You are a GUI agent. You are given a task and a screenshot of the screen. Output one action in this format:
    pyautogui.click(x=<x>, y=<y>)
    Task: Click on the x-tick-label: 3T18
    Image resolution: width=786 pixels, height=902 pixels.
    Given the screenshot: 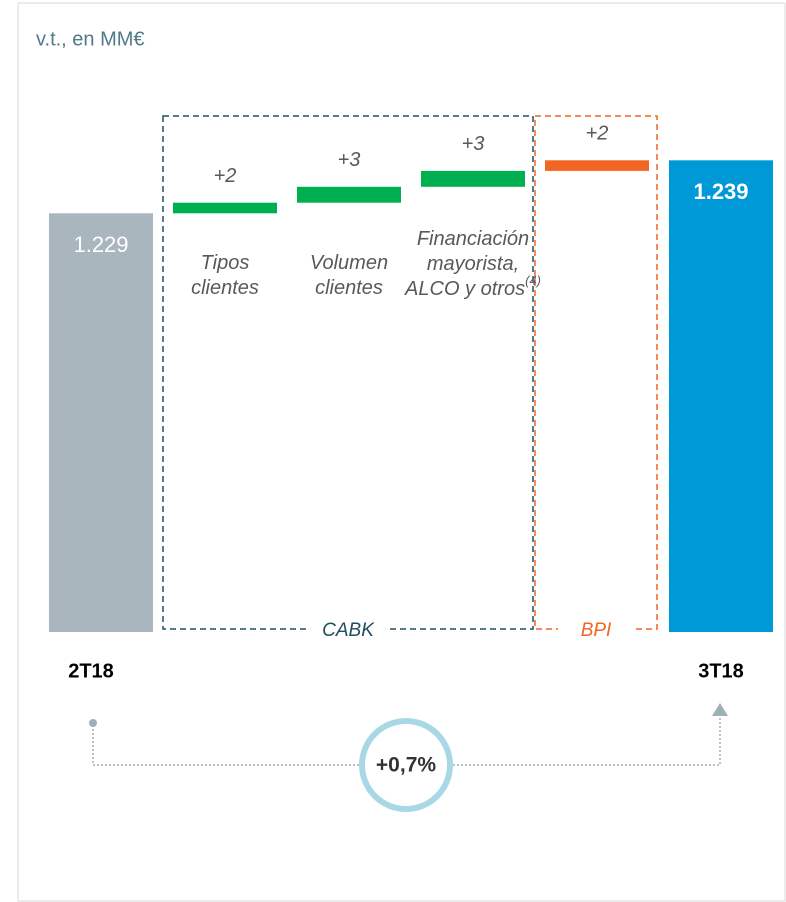 What is the action you would take?
    pyautogui.click(x=721, y=671)
    